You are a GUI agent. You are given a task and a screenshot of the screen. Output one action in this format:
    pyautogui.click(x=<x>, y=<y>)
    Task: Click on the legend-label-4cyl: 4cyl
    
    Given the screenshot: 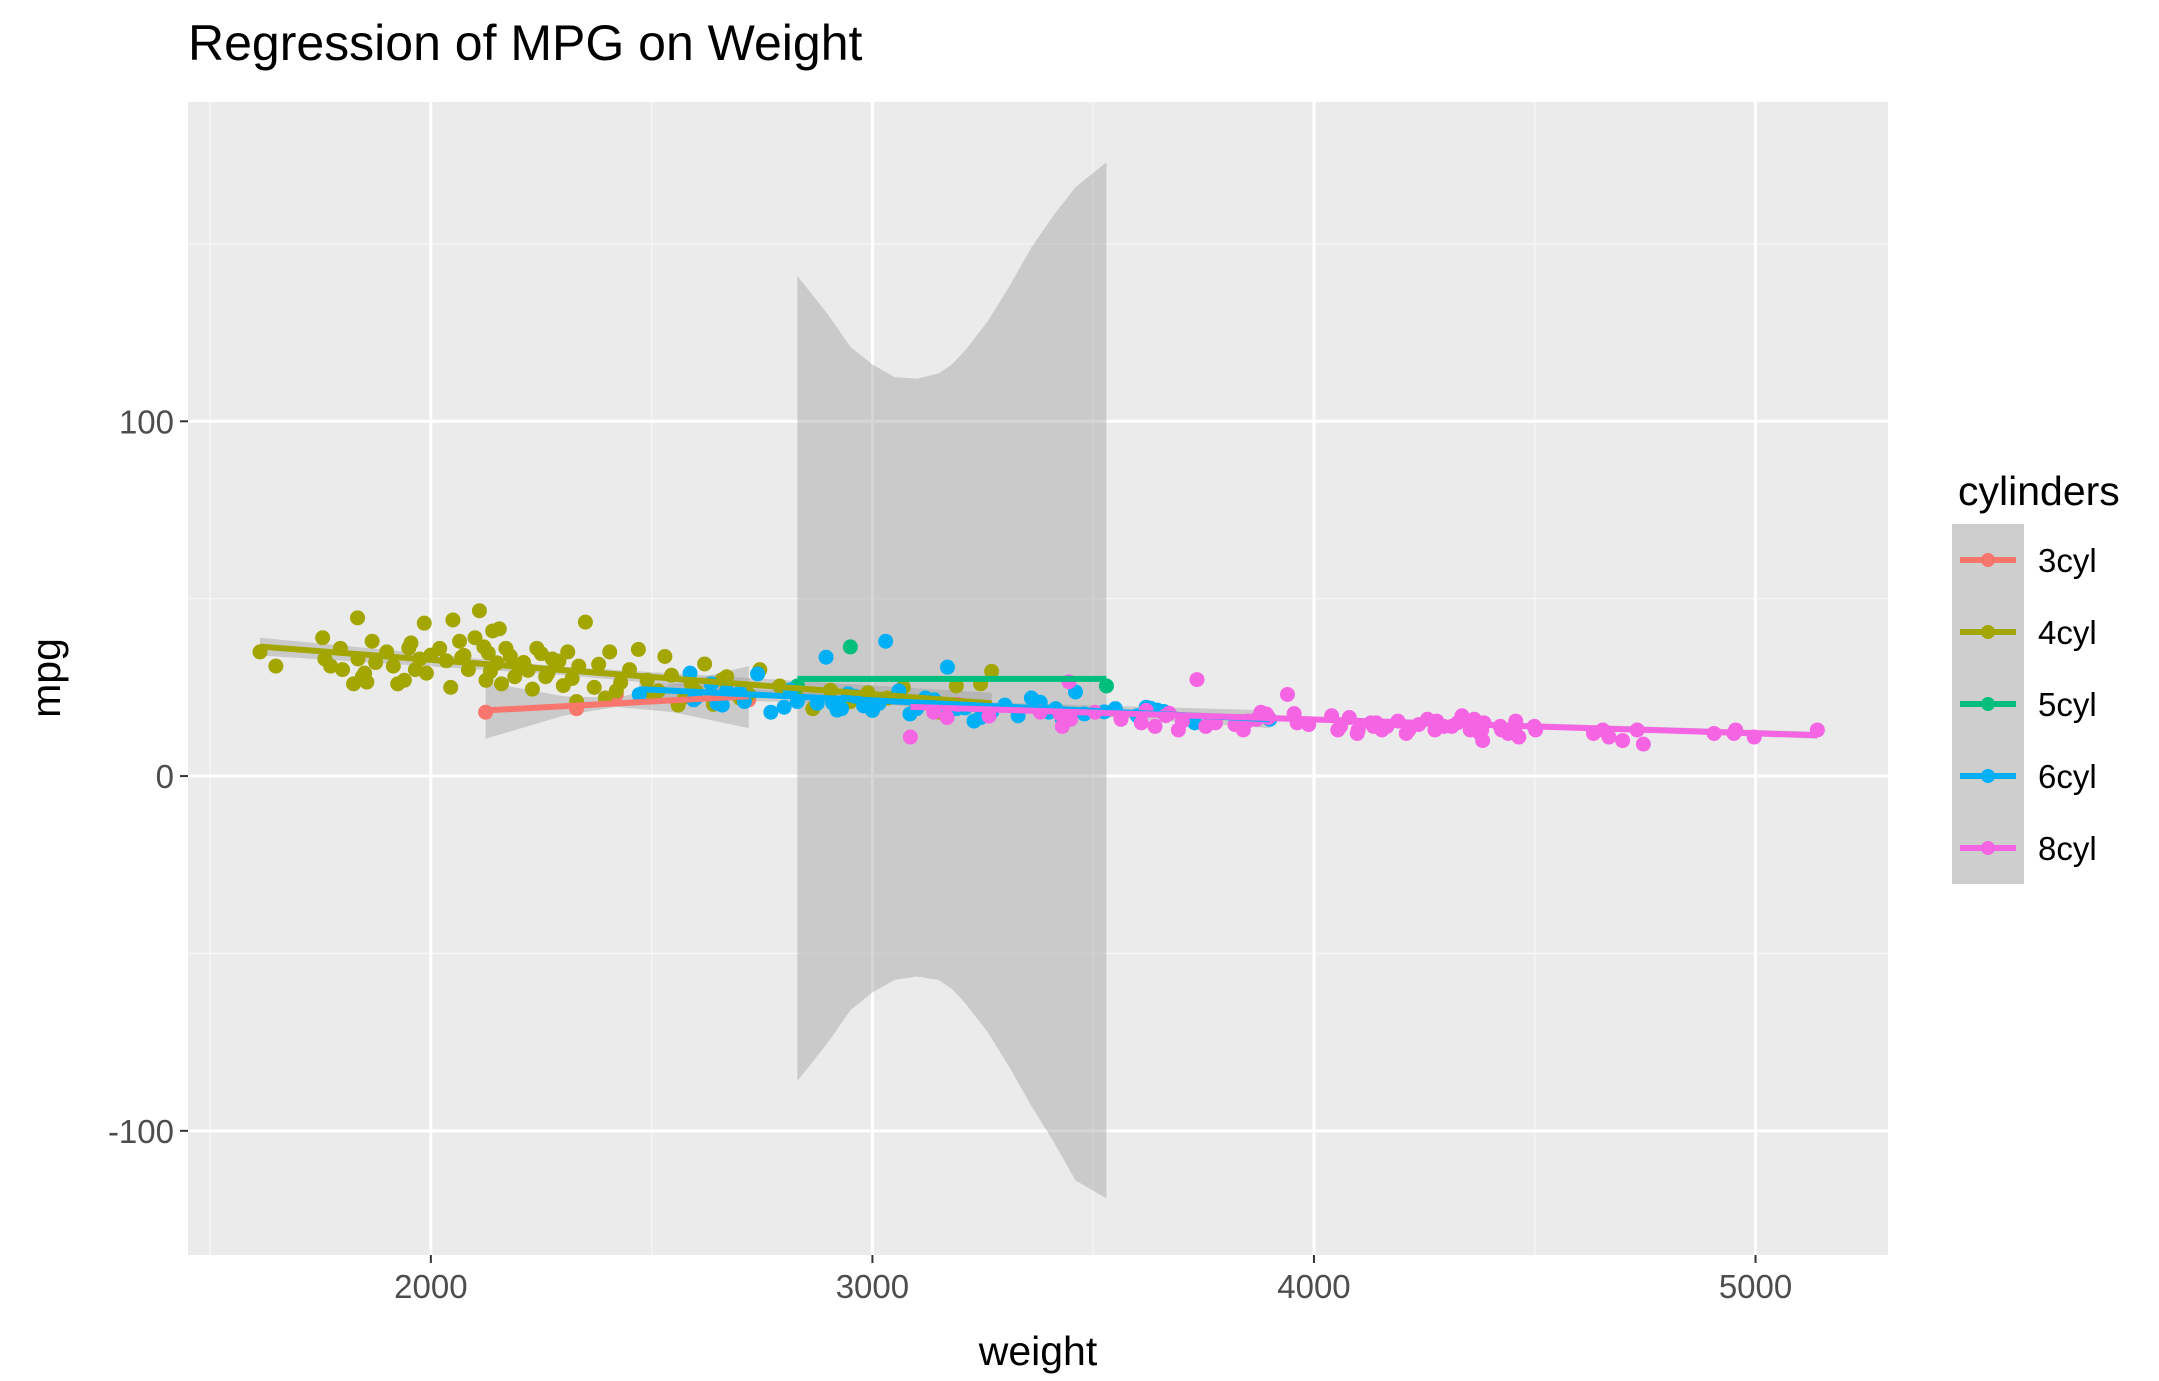 What is the action you would take?
    pyautogui.click(x=2067, y=632)
    